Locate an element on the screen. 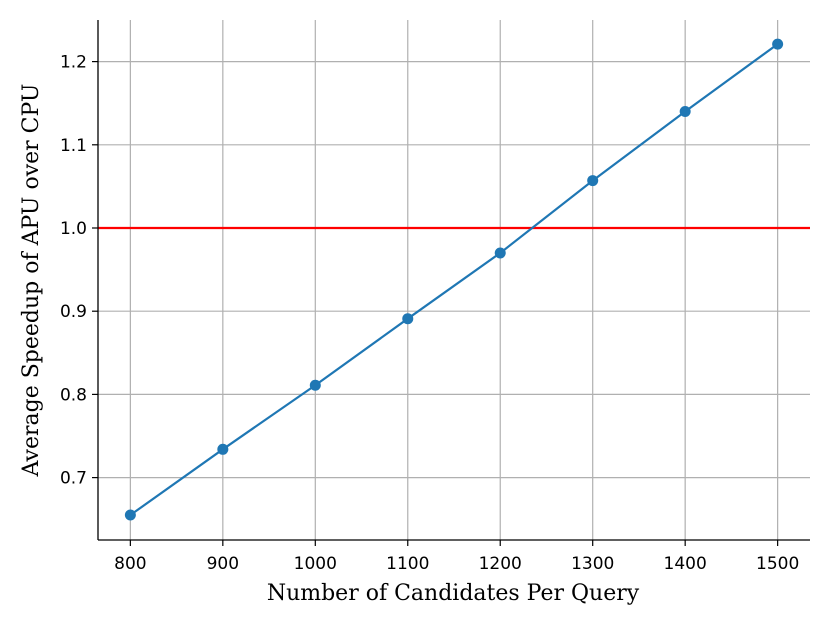 This screenshot has width=830, height=623. y-tick-label: 0.9 is located at coordinates (73, 312).